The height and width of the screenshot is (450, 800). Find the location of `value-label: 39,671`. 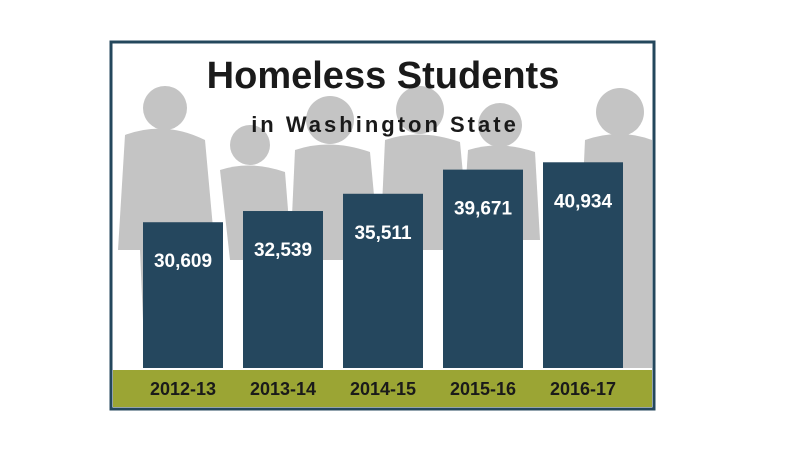

value-label: 39,671 is located at coordinates (483, 209).